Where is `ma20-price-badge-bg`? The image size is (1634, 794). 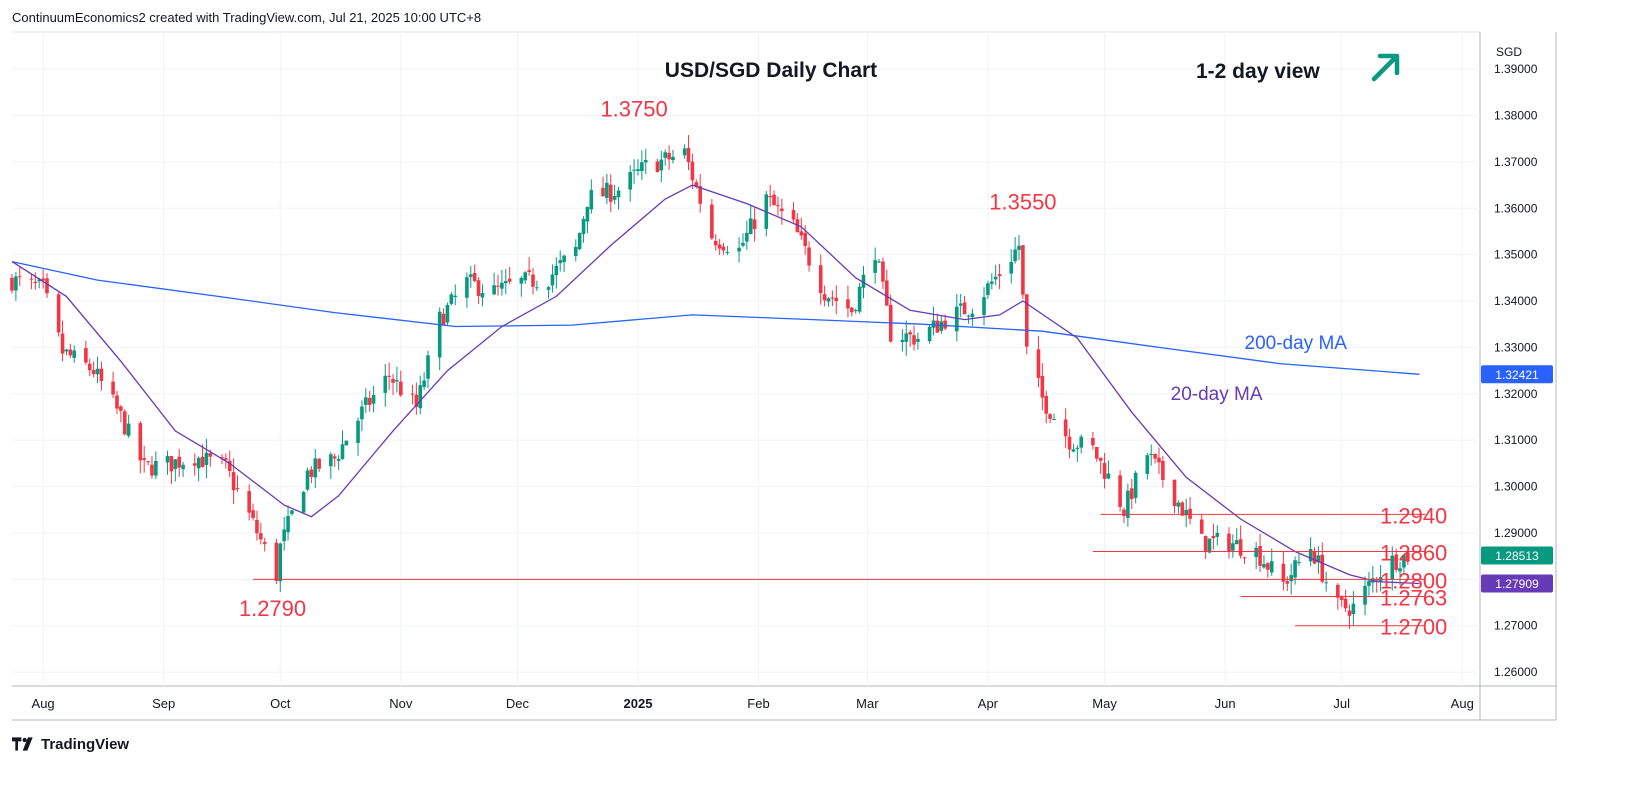
ma20-price-badge-bg is located at coordinates (1517, 583).